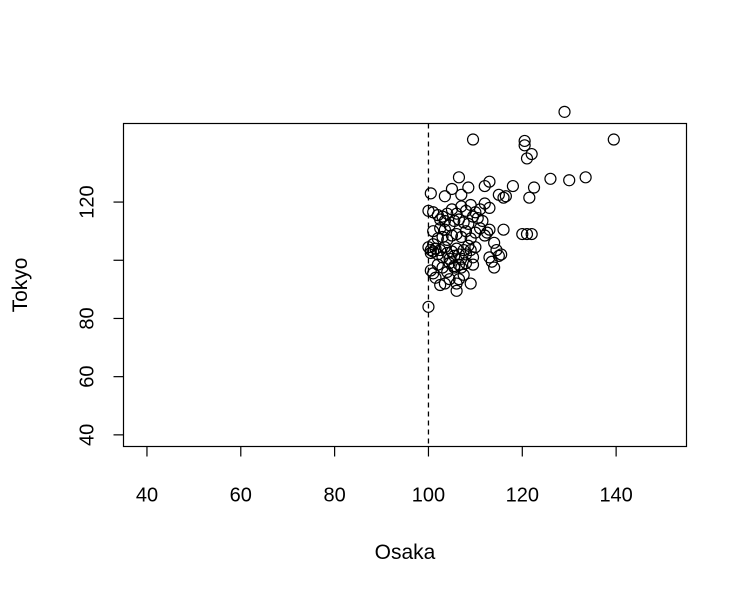 The image size is (750, 600). I want to click on x-axis-title: Osaka, so click(405, 552).